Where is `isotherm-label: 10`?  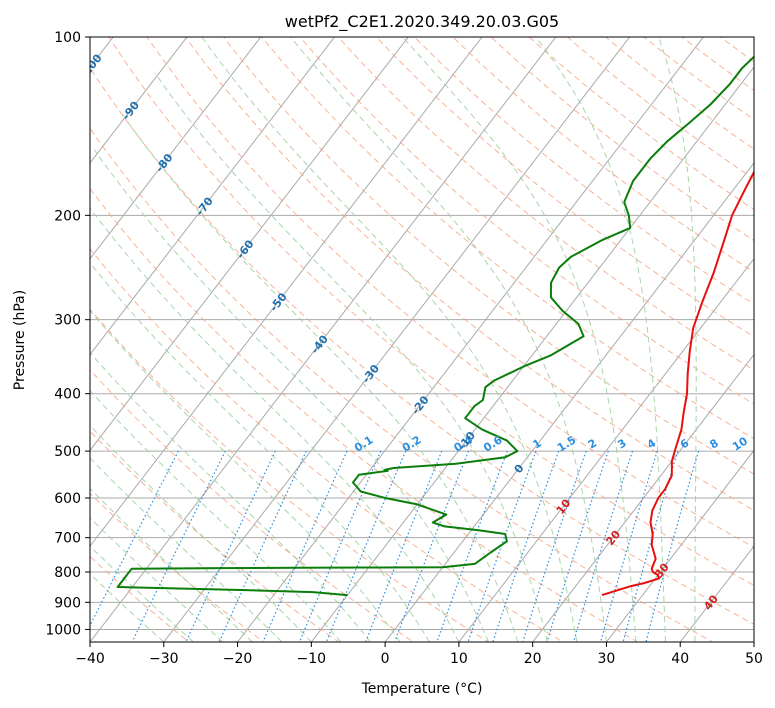
isotherm-label: 10 is located at coordinates (564, 506).